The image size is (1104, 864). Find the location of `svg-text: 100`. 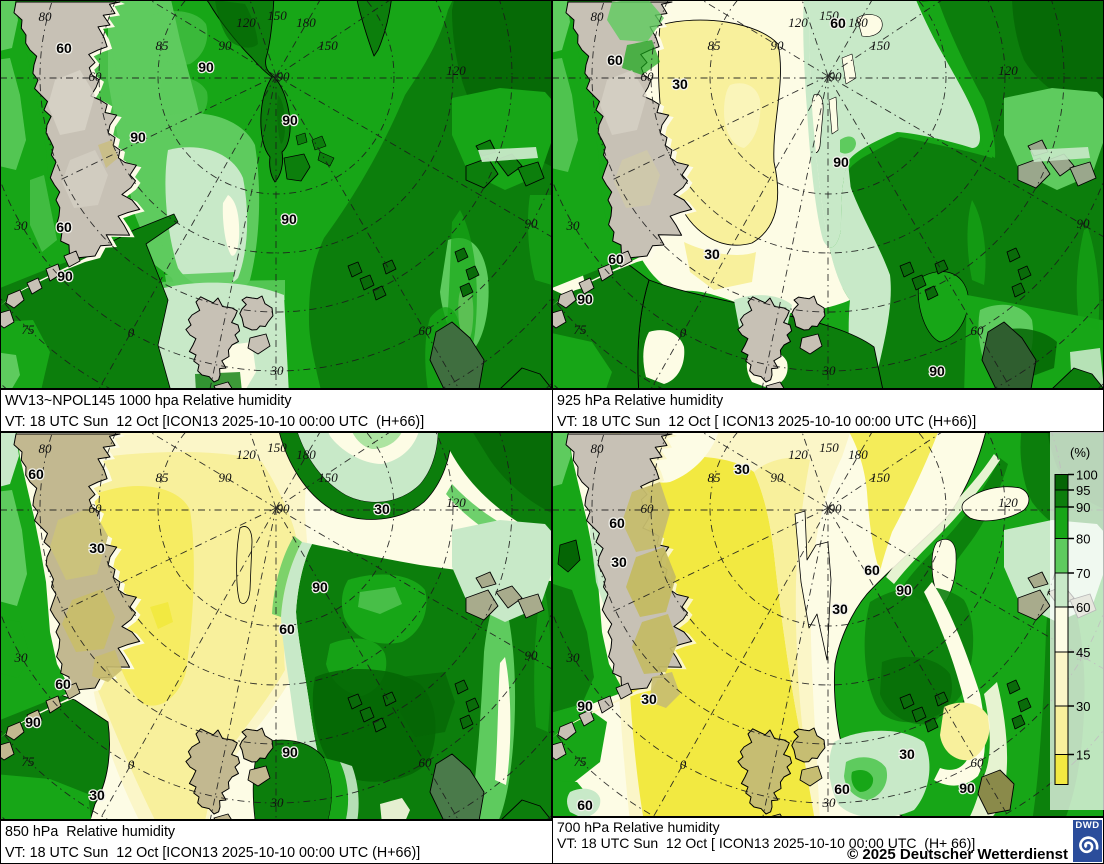

svg-text: 100 is located at coordinates (1087, 475).